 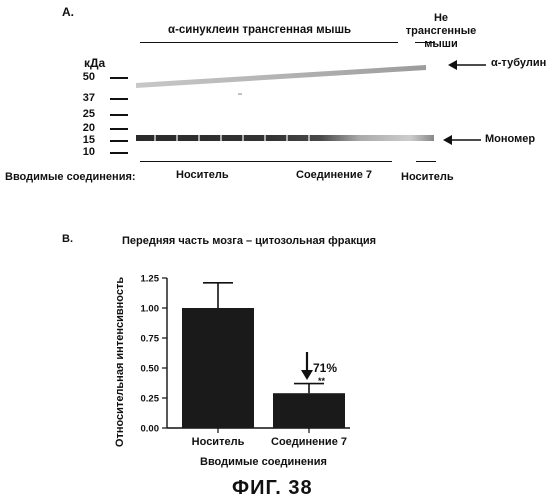 I want to click on figure-caption: ФИГ. 38, so click(x=272, y=488).